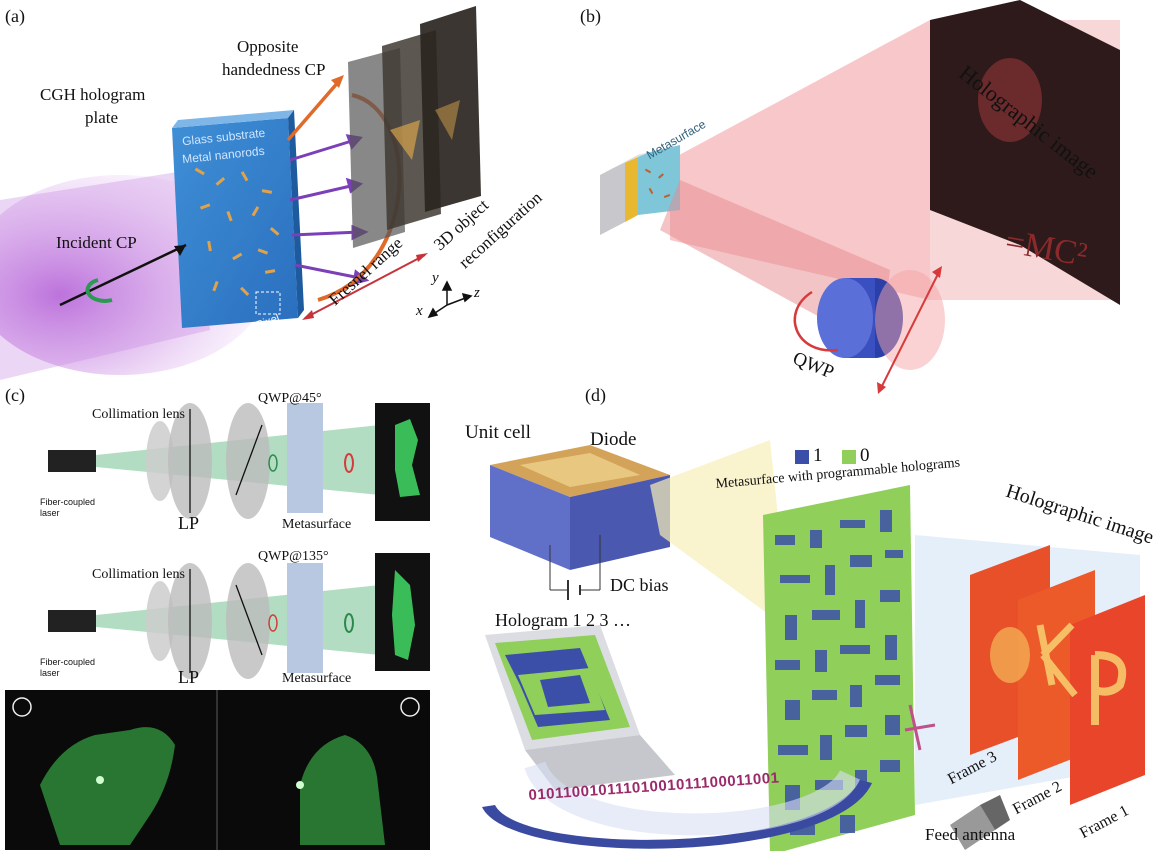 This screenshot has width=1164, height=851. What do you see at coordinates (317, 524) in the screenshot?
I see `metasurface-label-c1: Metasurface` at bounding box center [317, 524].